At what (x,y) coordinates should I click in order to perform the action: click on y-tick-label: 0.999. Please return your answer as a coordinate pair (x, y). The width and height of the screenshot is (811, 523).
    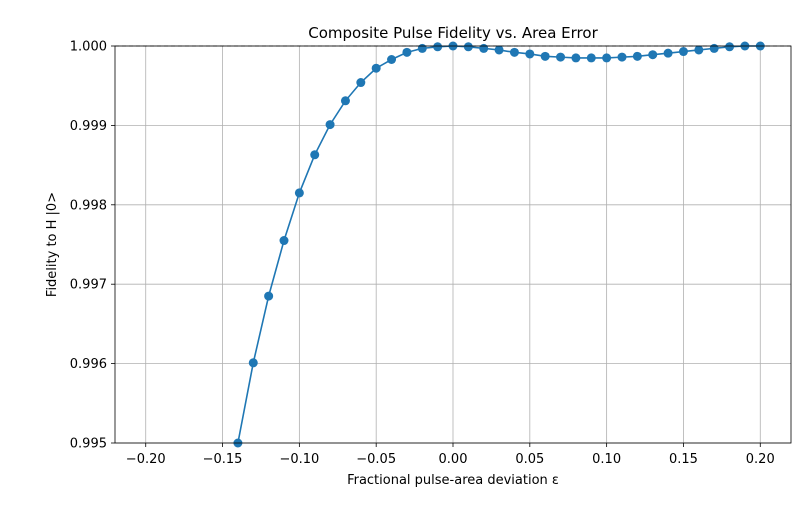
    Looking at the image, I should click on (88, 126).